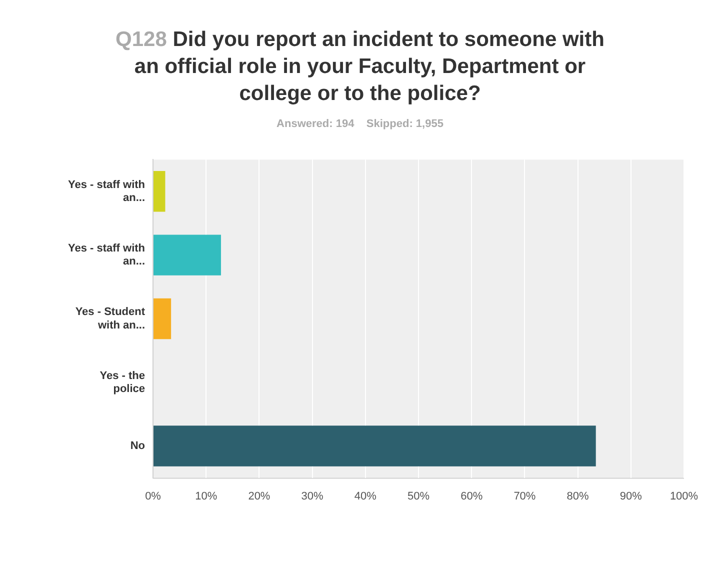 The image size is (720, 562). What do you see at coordinates (418, 496) in the screenshot?
I see `x-tick-label: 50%` at bounding box center [418, 496].